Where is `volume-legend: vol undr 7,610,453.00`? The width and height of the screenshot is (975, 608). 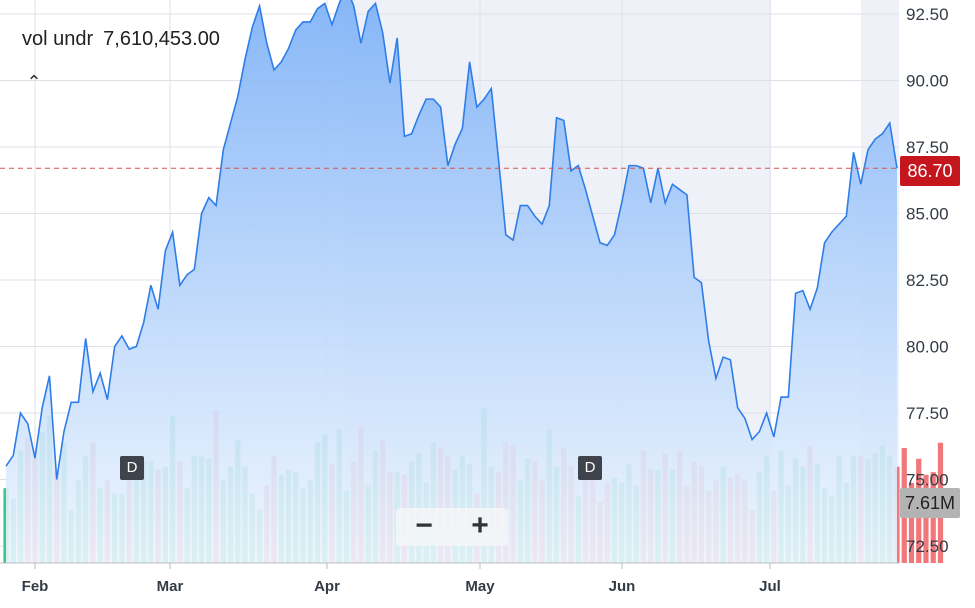 volume-legend: vol undr 7,610,453.00 is located at coordinates (121, 39).